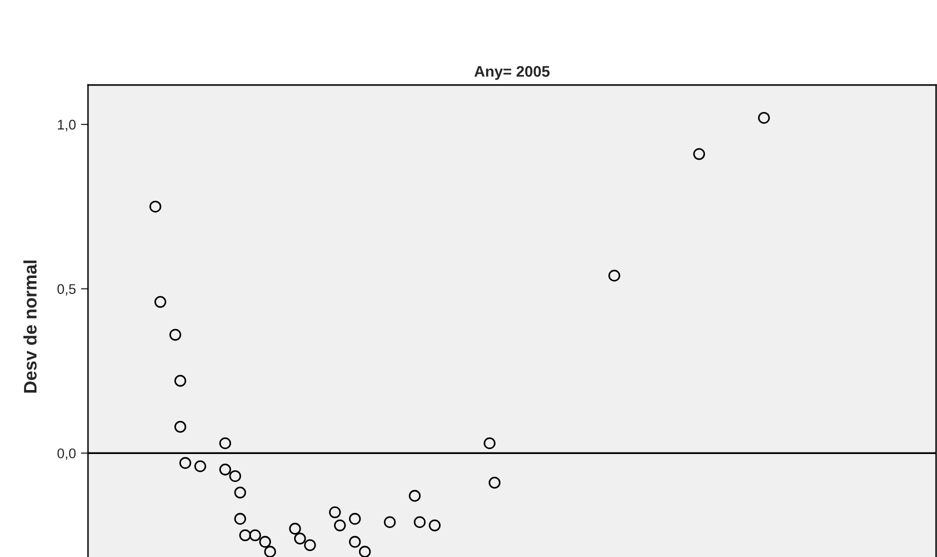  What do you see at coordinates (66, 454) in the screenshot?
I see `y-tick-label: 0,0` at bounding box center [66, 454].